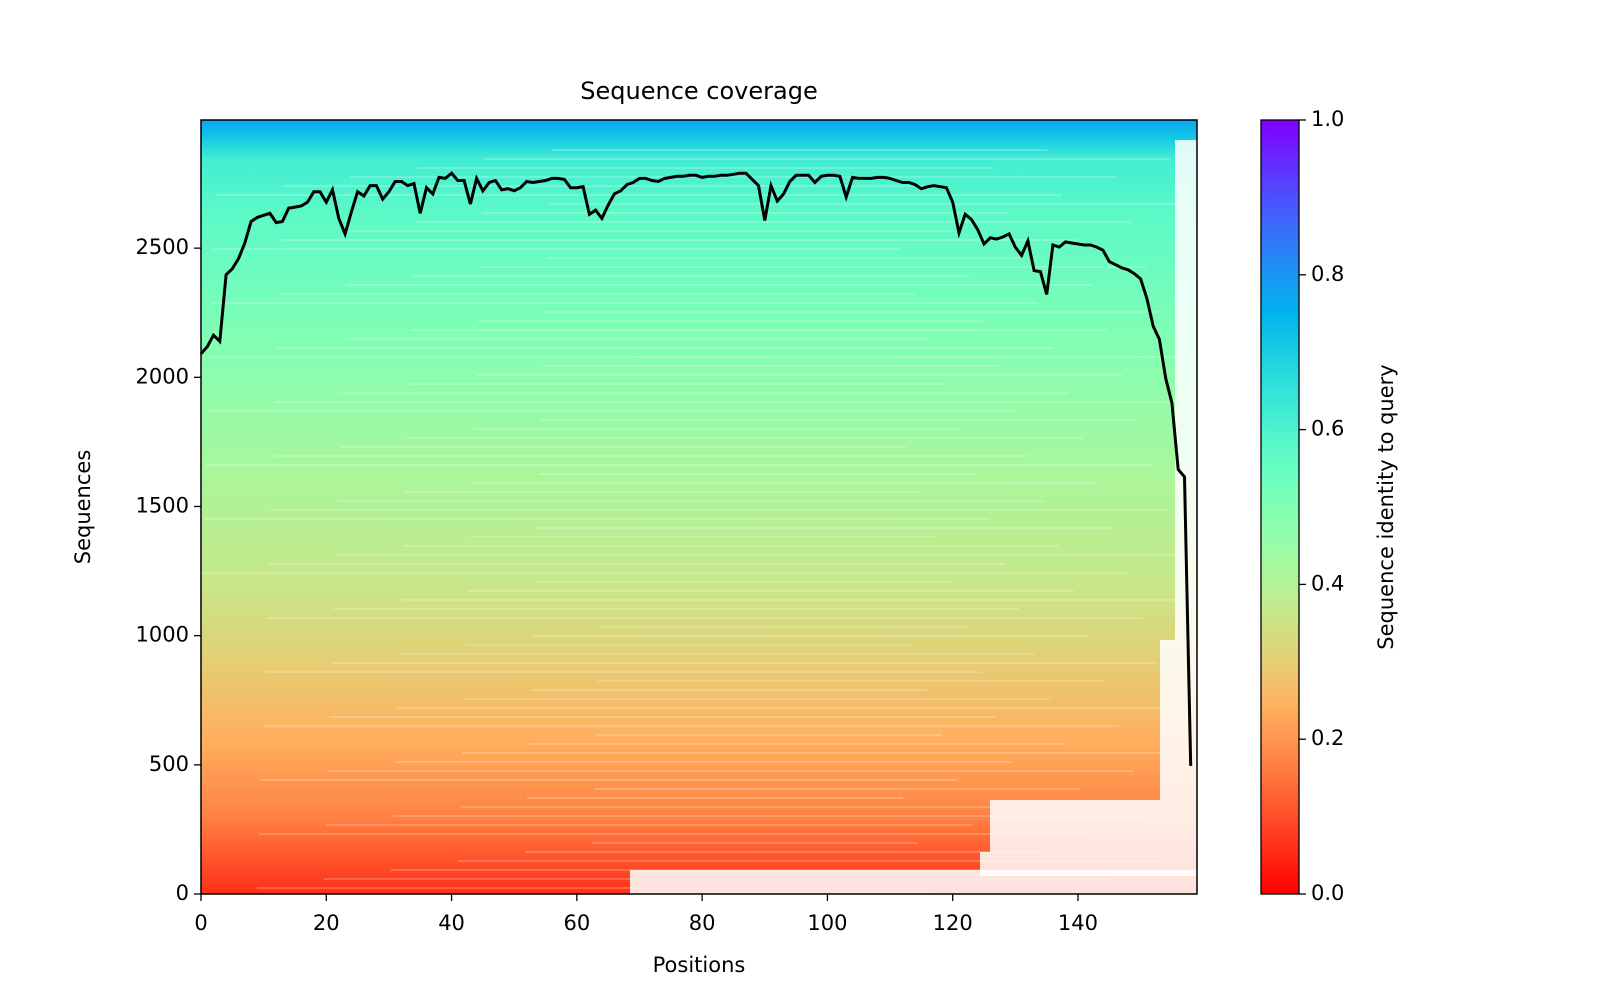 This screenshot has width=1600, height=1004. I want to click on colorbar-tick-label: 0.8, so click(1327, 274).